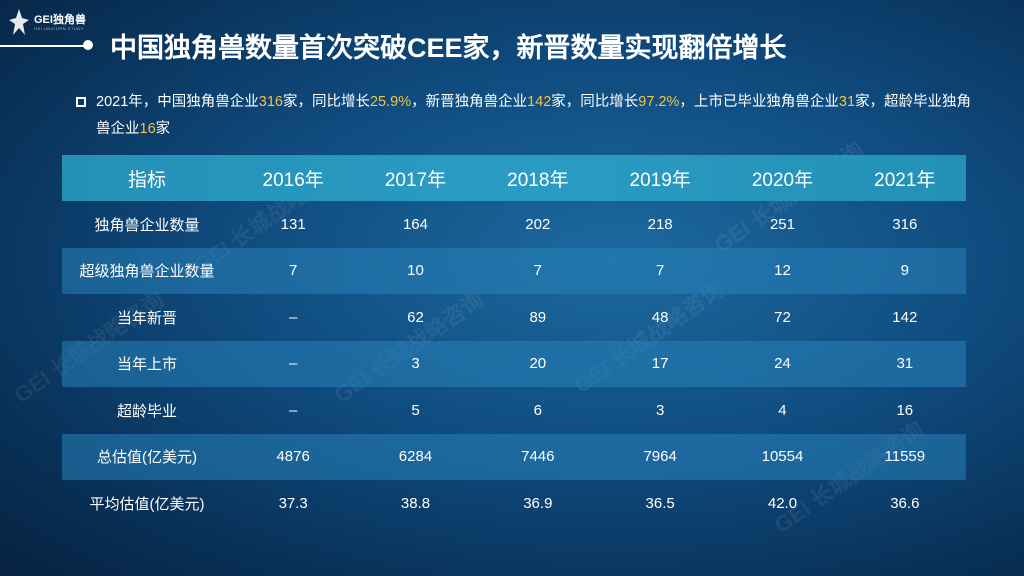  What do you see at coordinates (147, 129) in the screenshot?
I see `highlight-value: 16` at bounding box center [147, 129].